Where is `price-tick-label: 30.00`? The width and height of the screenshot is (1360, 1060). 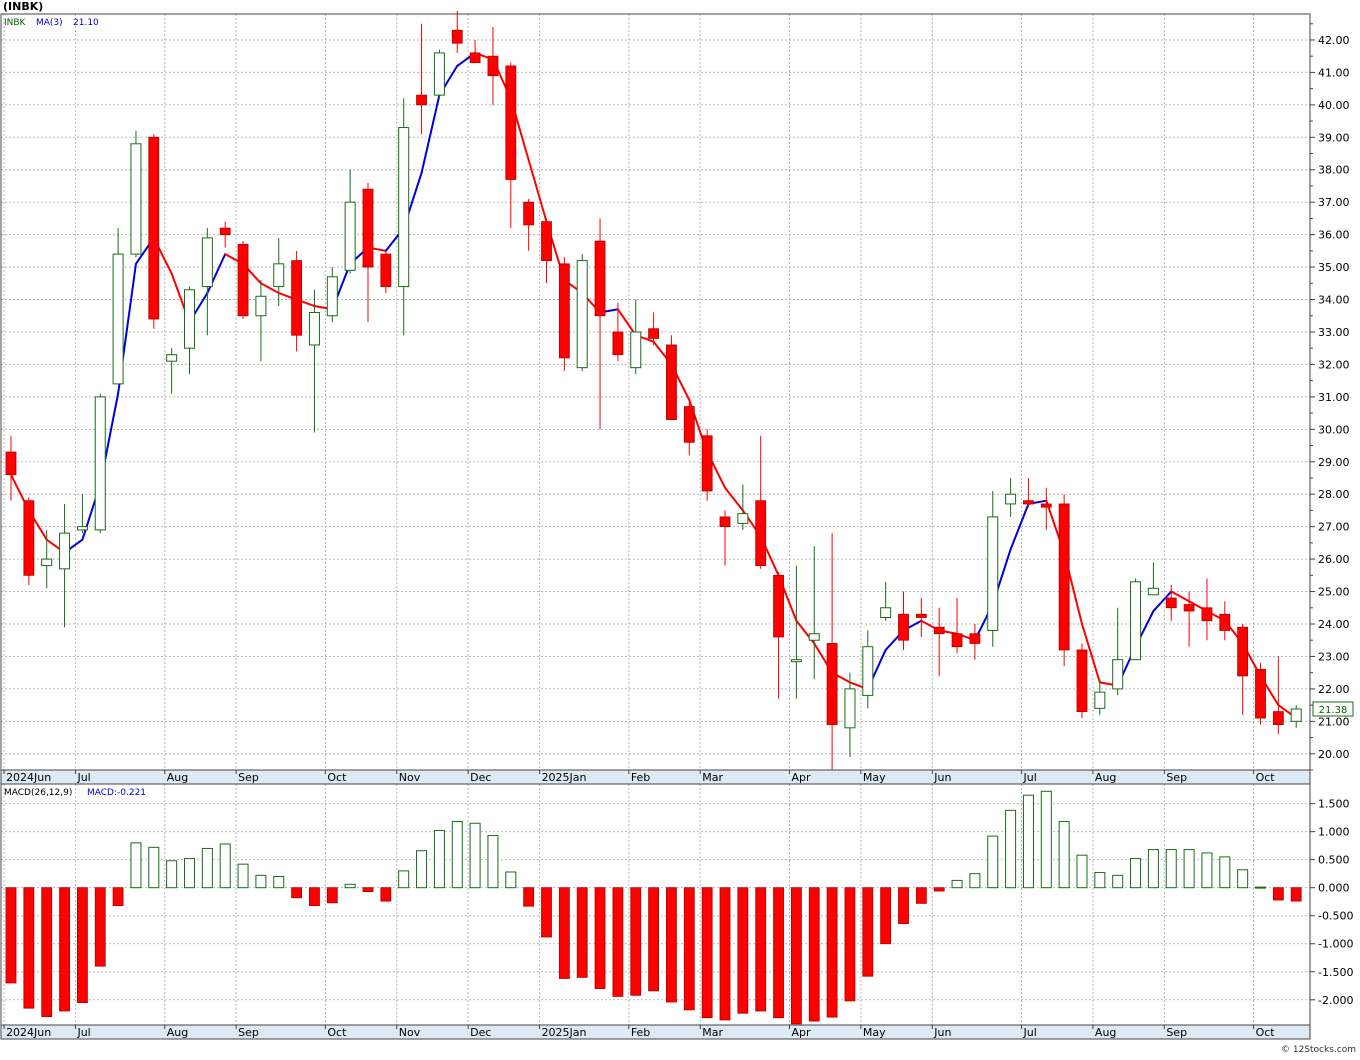 price-tick-label: 30.00 is located at coordinates (1334, 429).